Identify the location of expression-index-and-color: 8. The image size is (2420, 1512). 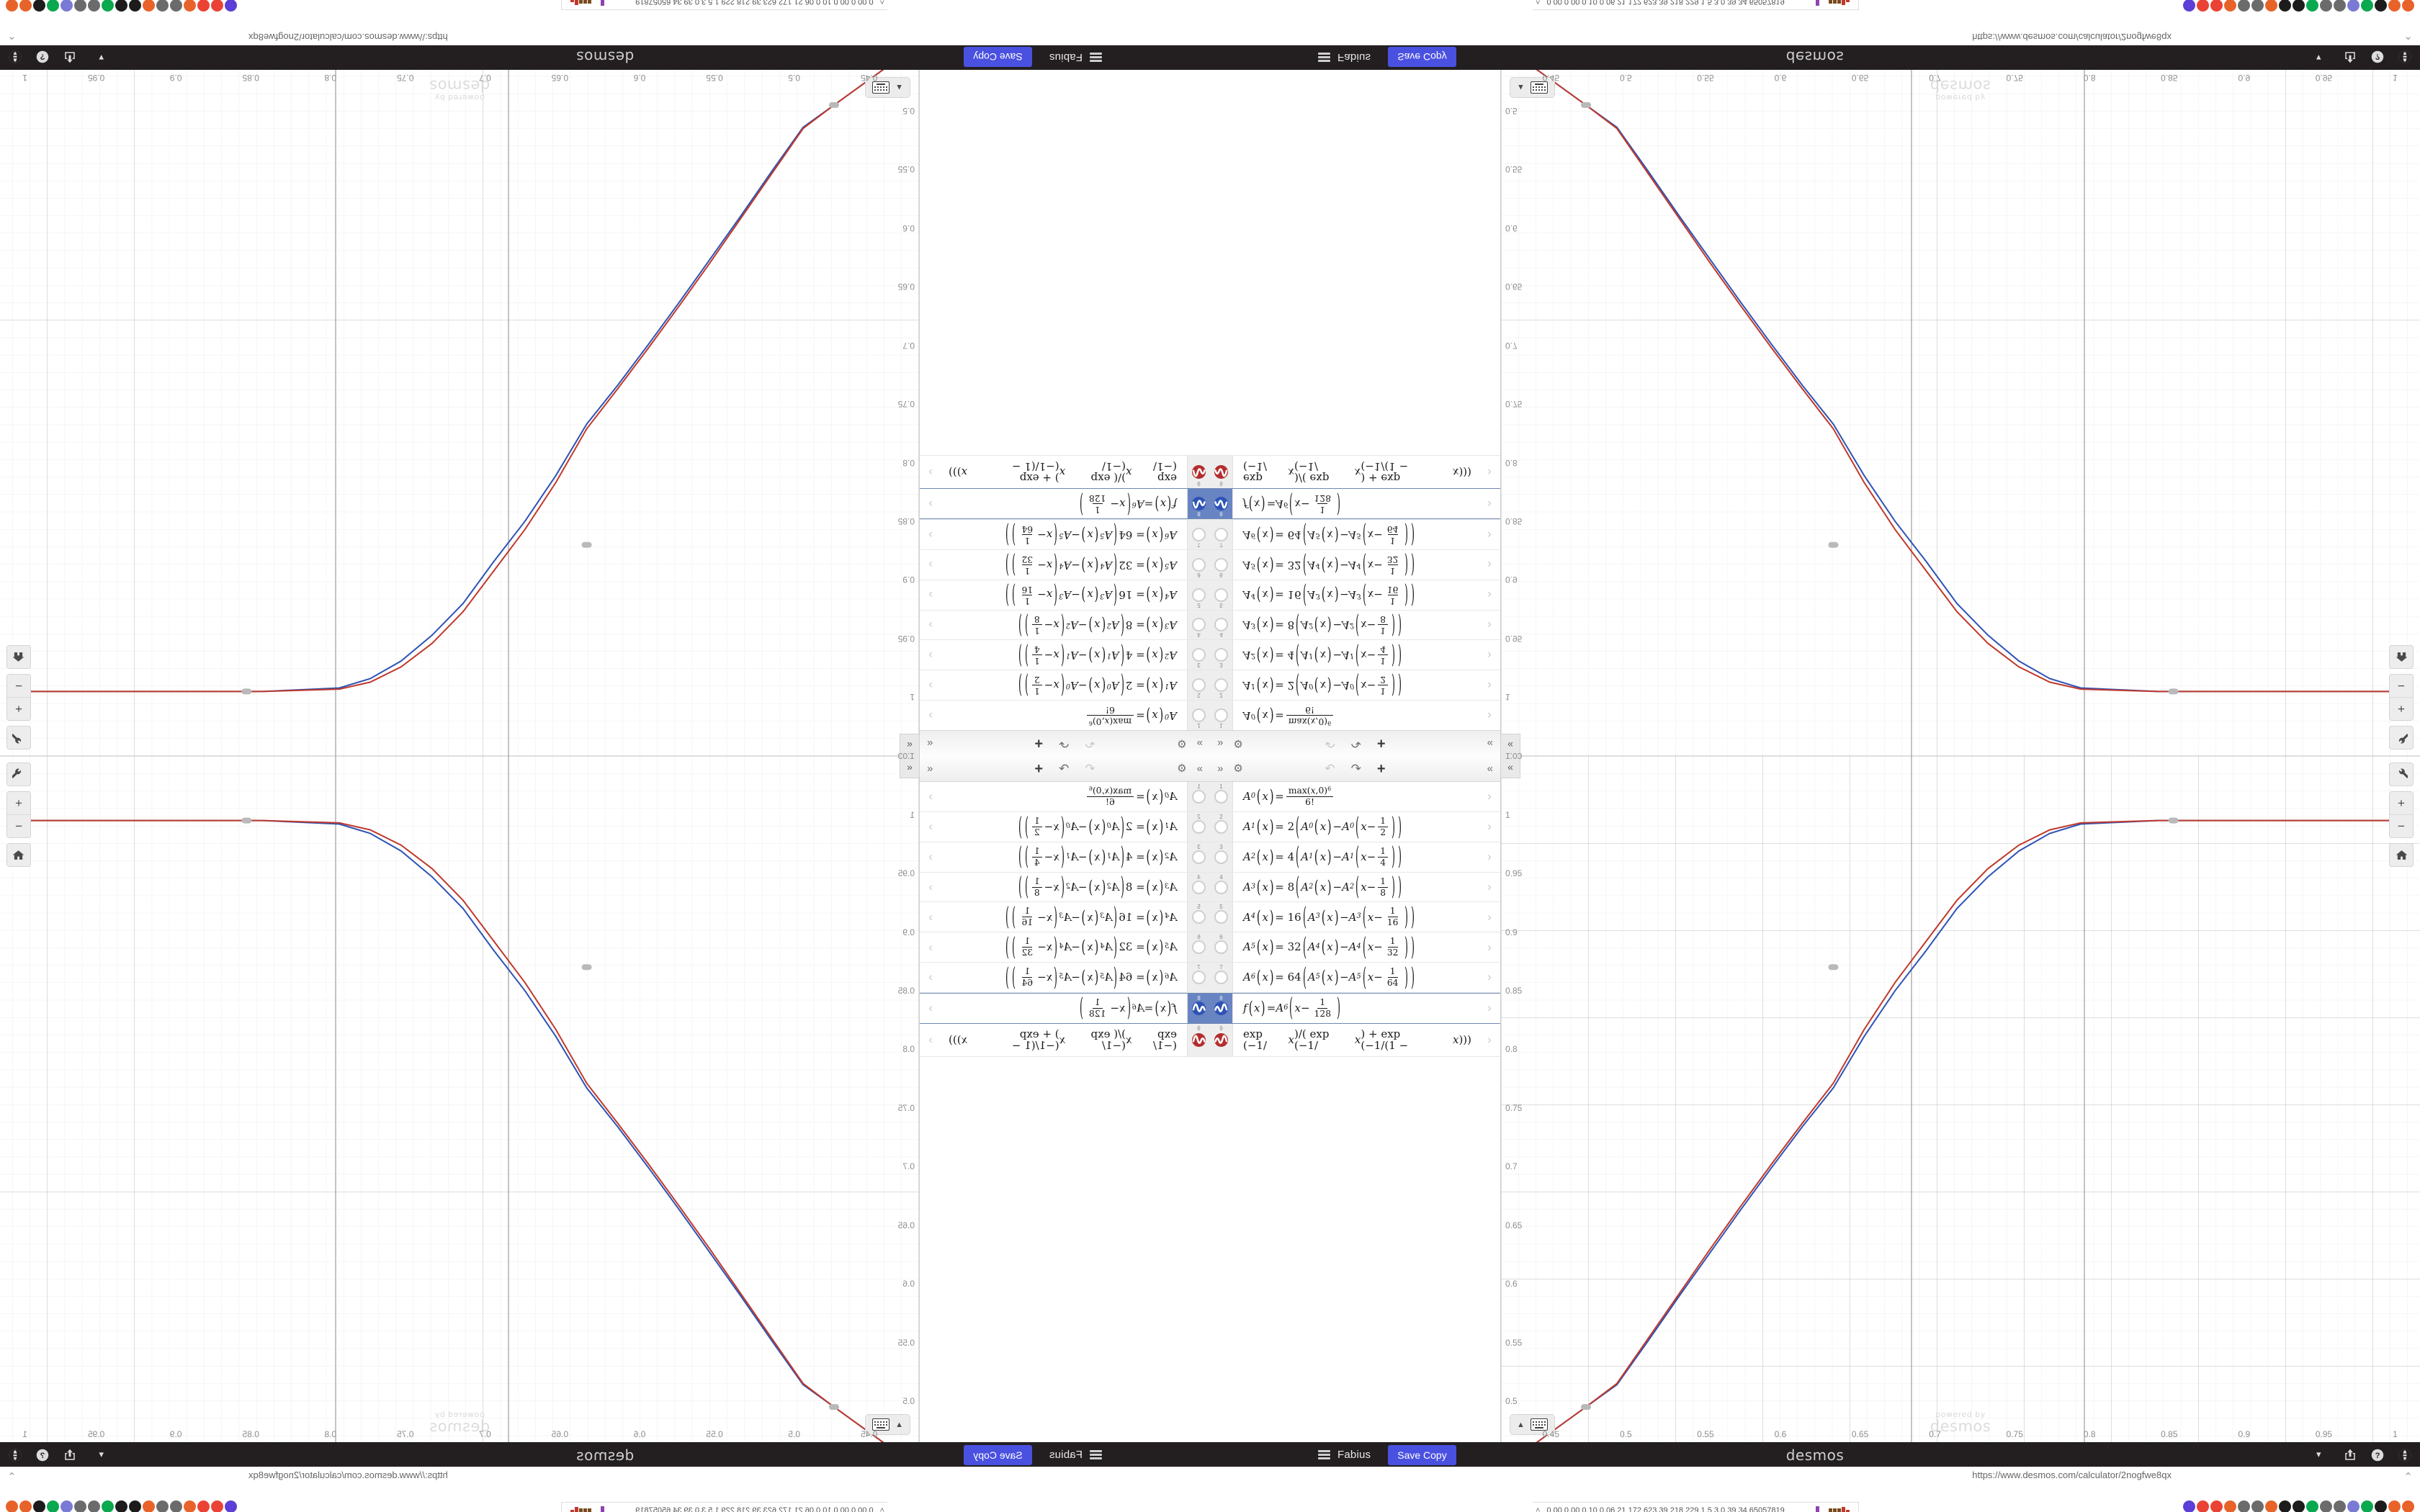
(1221, 1008).